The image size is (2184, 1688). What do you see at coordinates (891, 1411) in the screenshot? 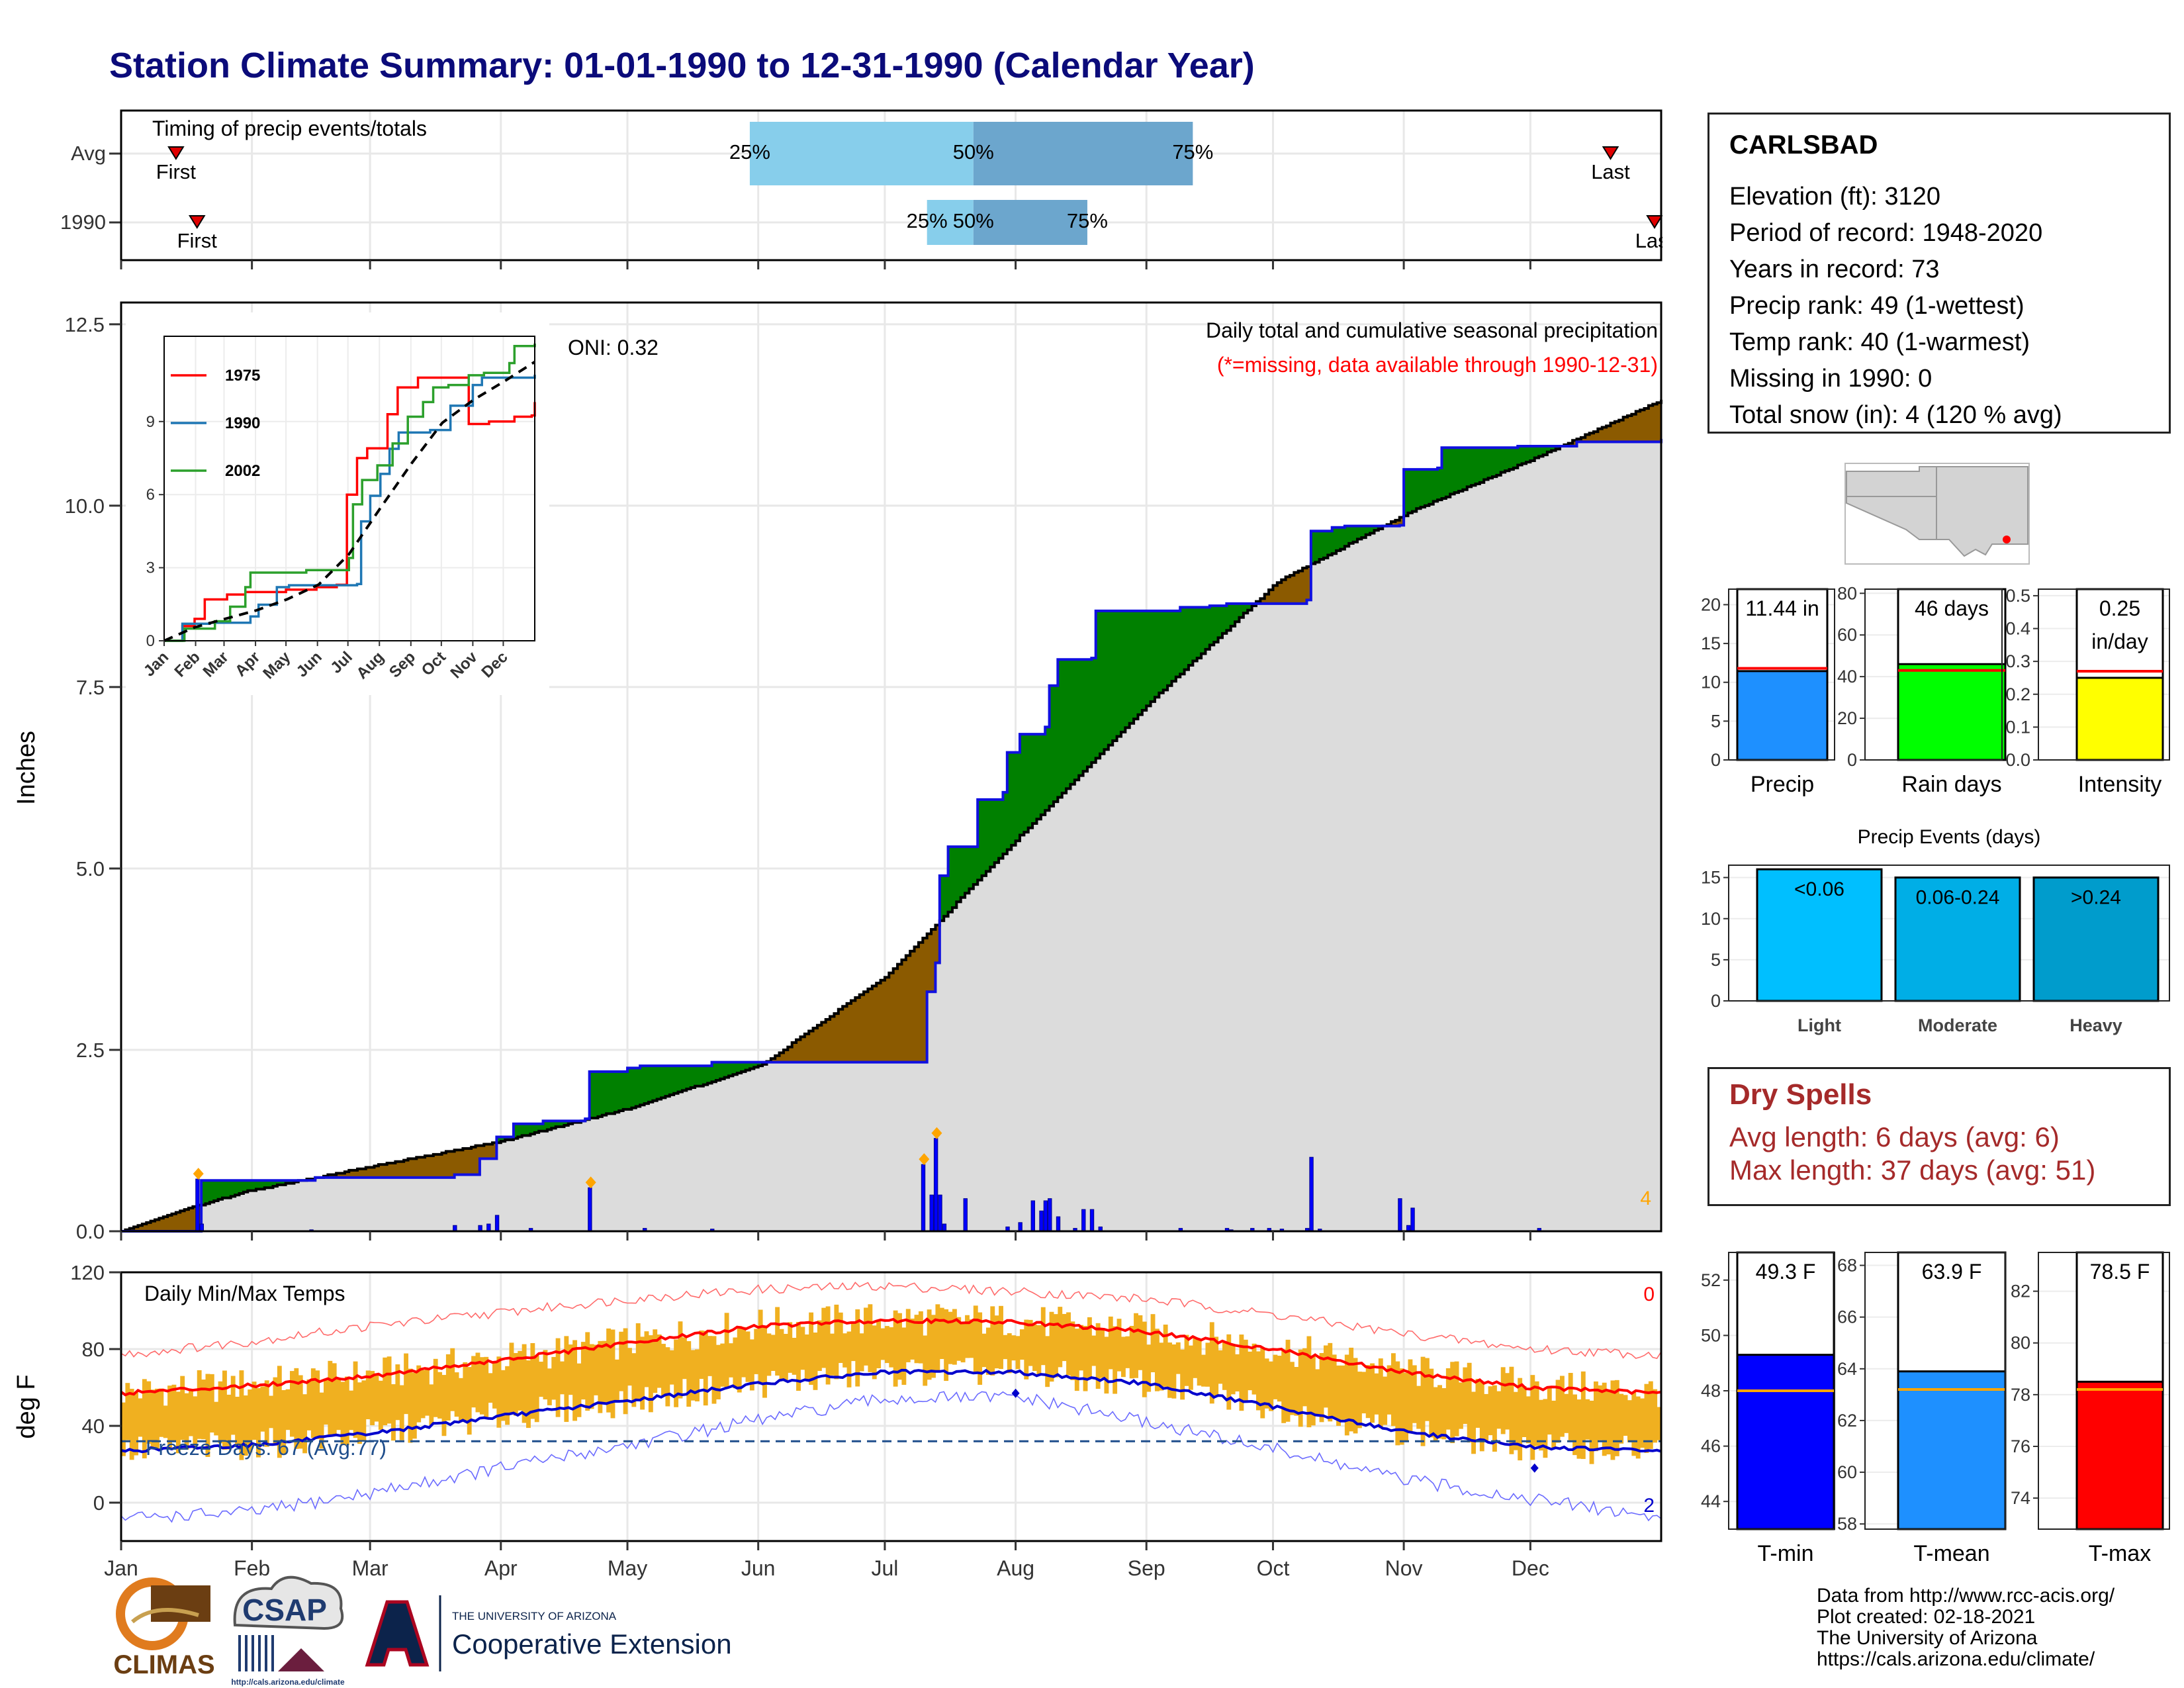
I see `avg-min-line` at bounding box center [891, 1411].